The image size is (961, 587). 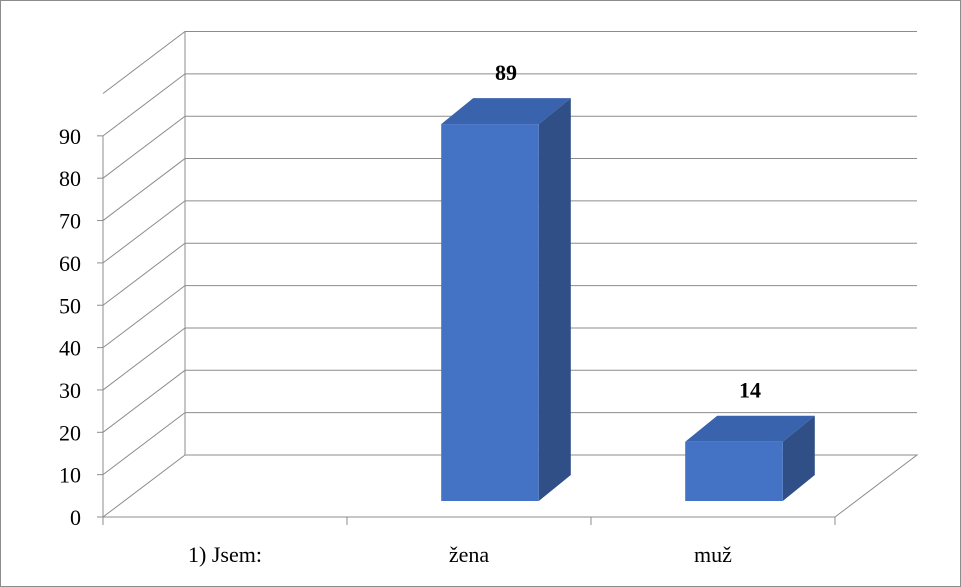 I want to click on data-label: 14, so click(x=750, y=390).